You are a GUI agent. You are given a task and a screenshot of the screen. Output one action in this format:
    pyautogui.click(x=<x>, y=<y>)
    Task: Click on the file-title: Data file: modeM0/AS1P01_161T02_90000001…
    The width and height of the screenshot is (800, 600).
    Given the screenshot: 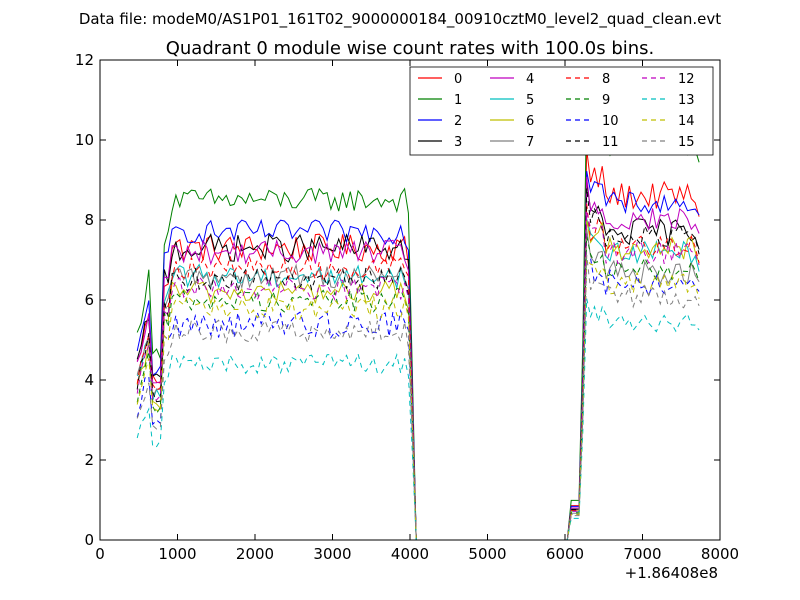 What is the action you would take?
    pyautogui.click(x=400, y=19)
    